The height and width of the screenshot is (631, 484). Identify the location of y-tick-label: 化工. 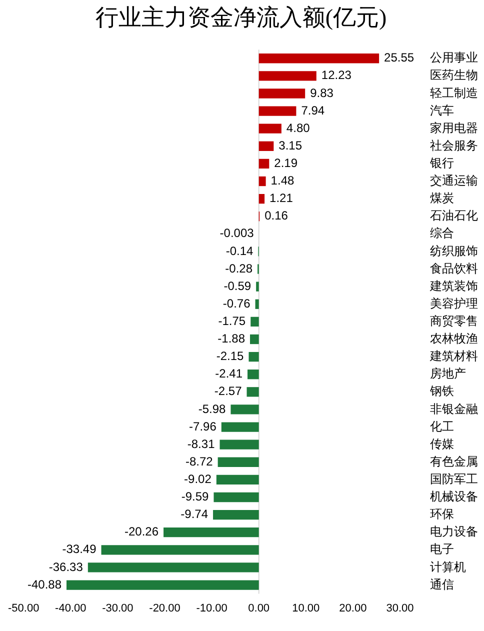
(442, 426).